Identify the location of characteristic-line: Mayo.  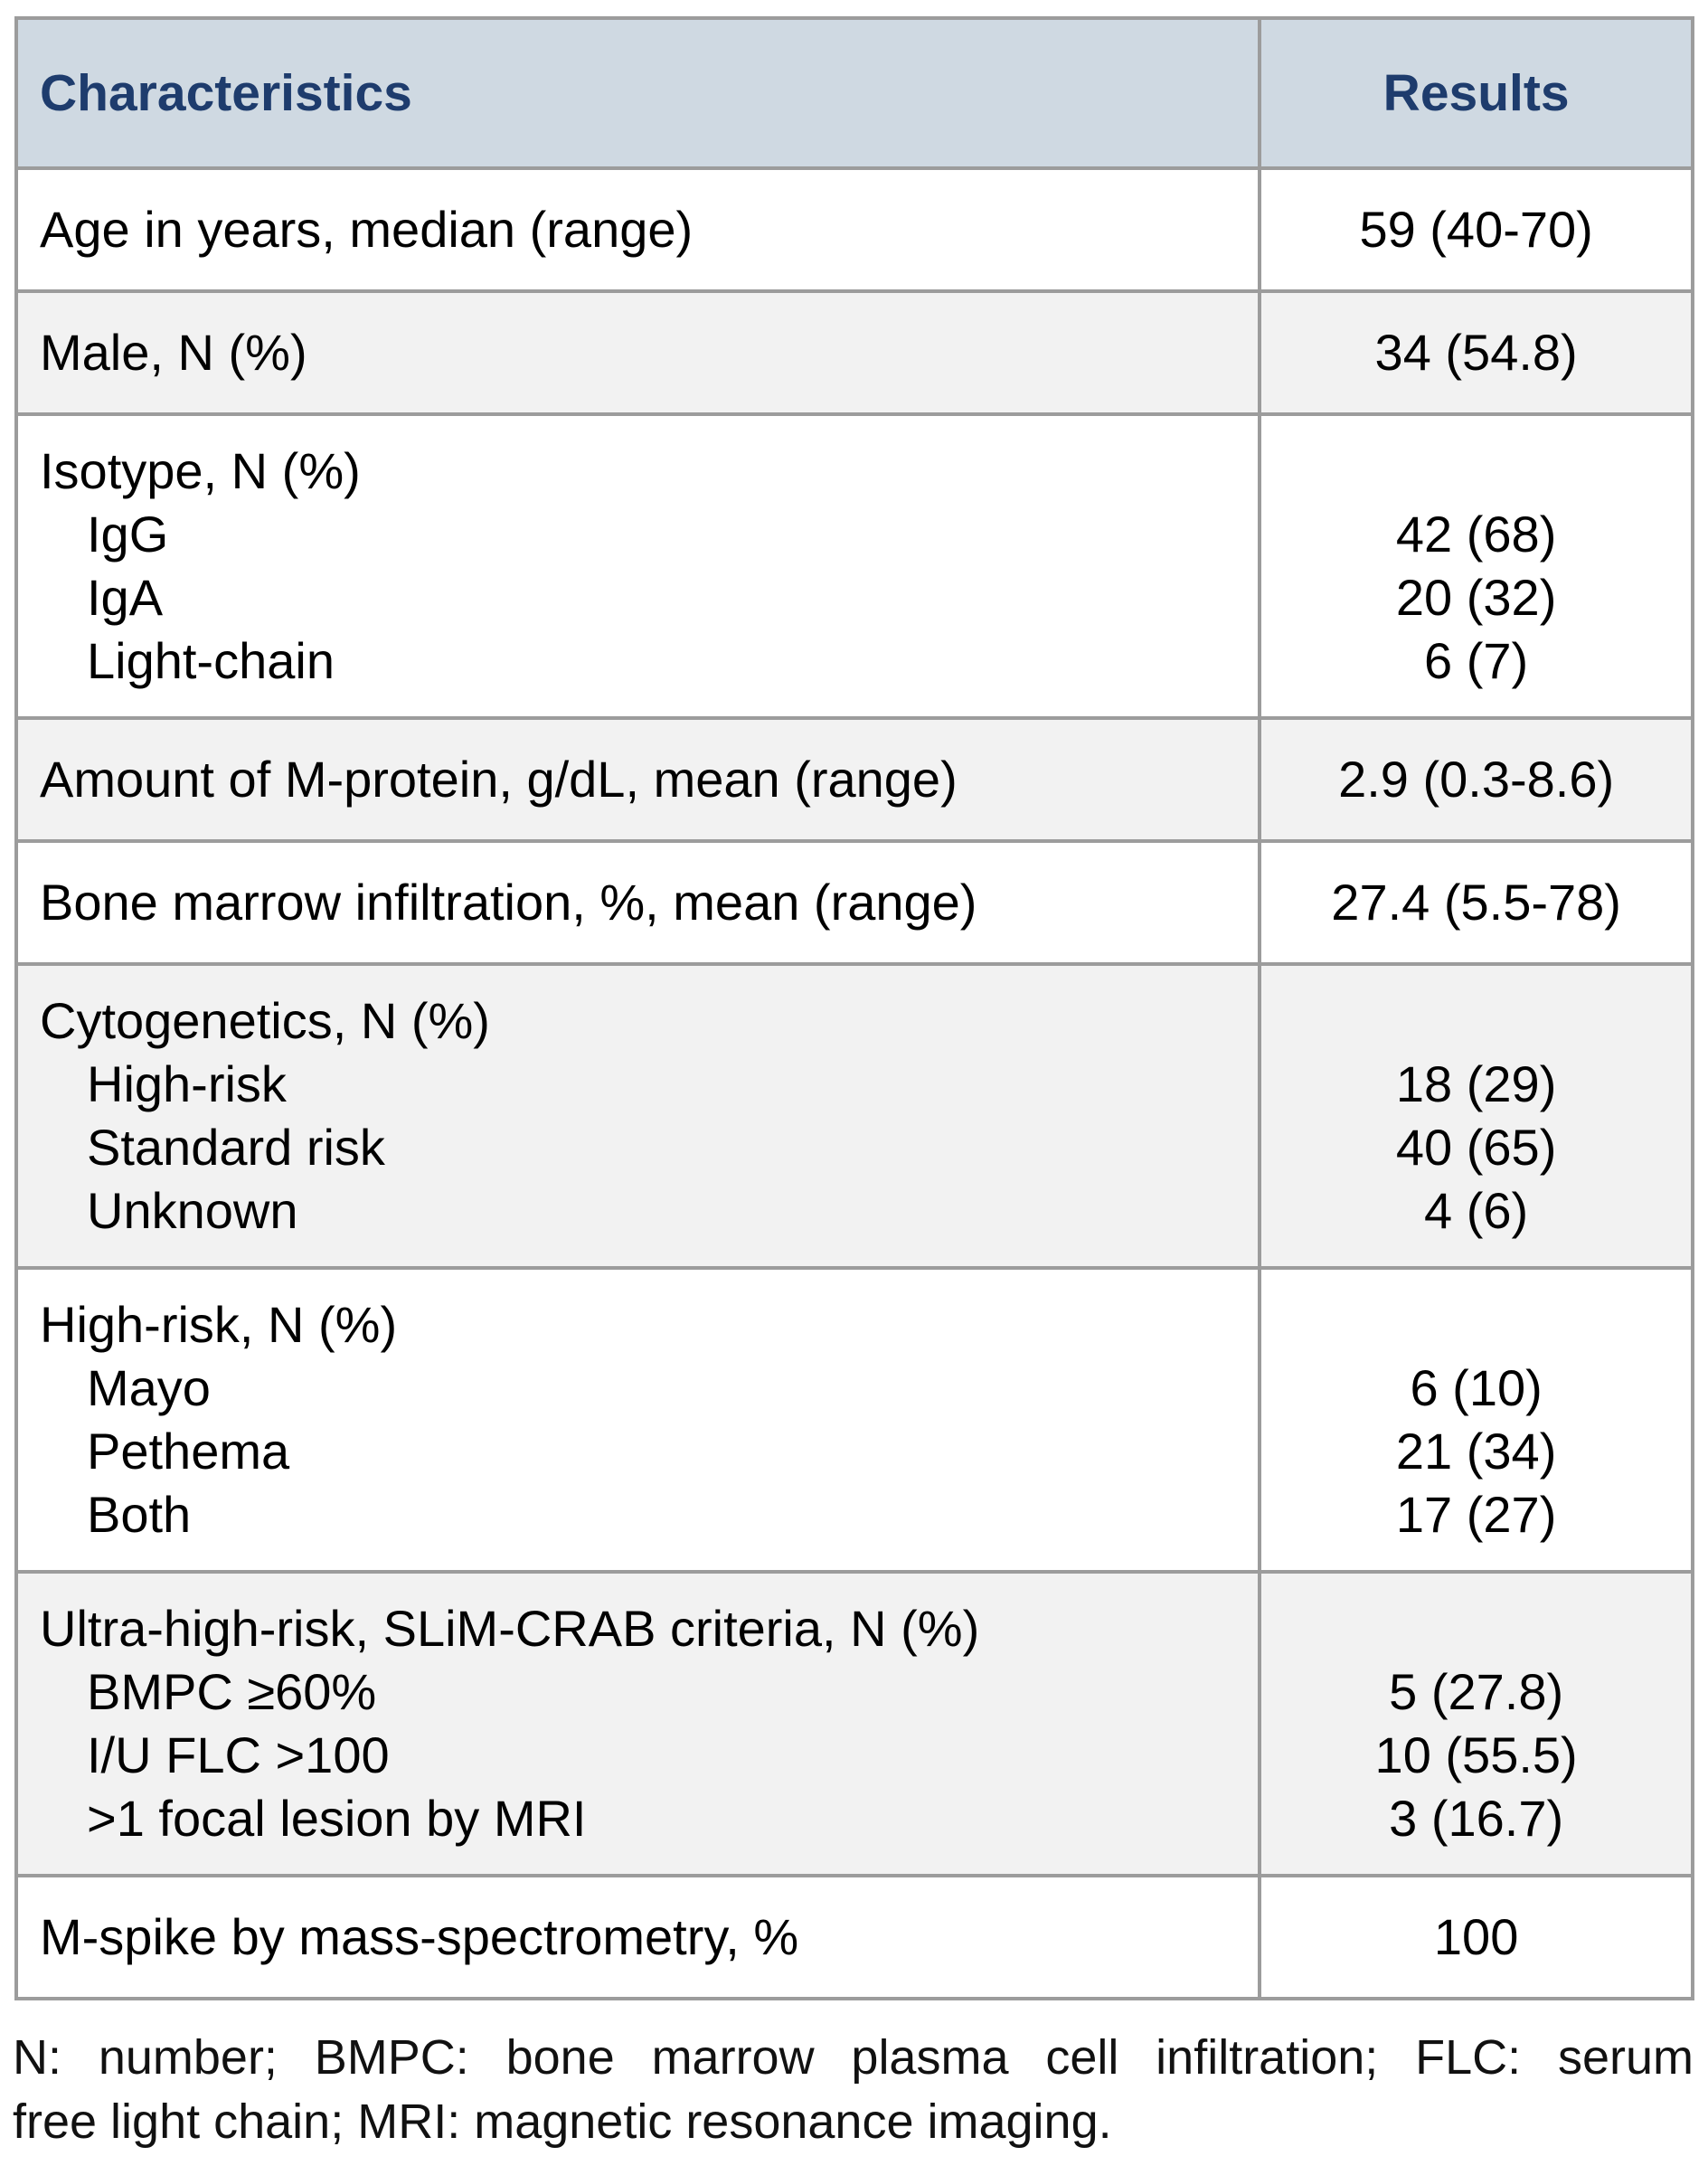
(149, 1387).